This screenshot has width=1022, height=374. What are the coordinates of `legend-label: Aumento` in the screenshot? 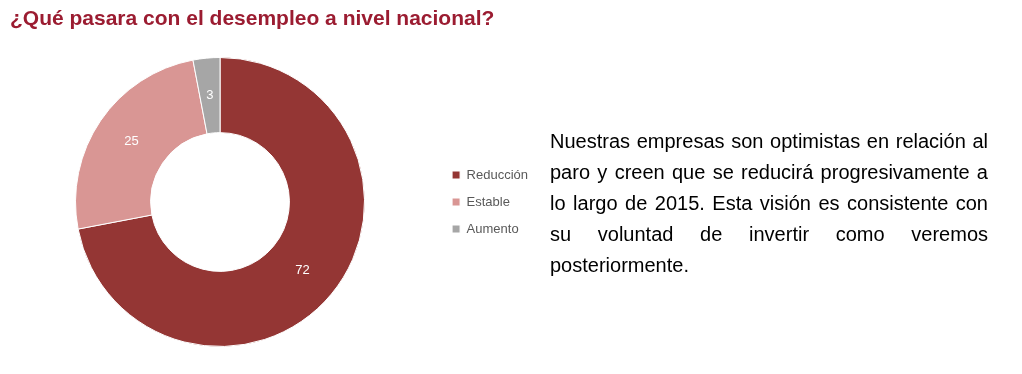 It's located at (492, 228).